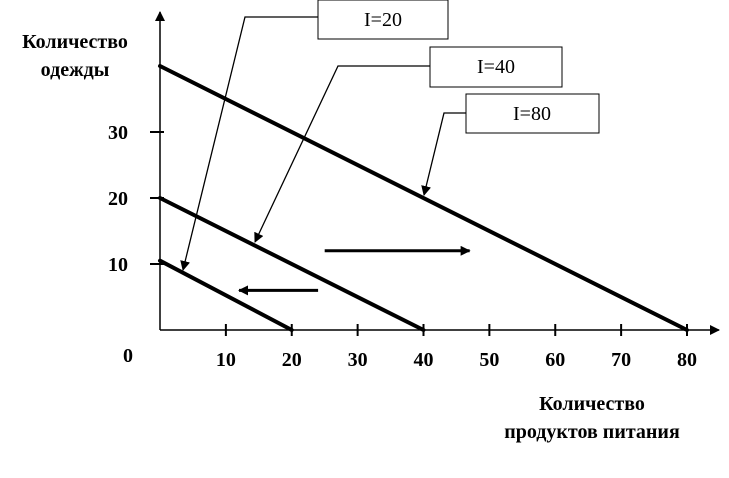  I want to click on x-axis-title-line-2: продуктов питания, so click(592, 432).